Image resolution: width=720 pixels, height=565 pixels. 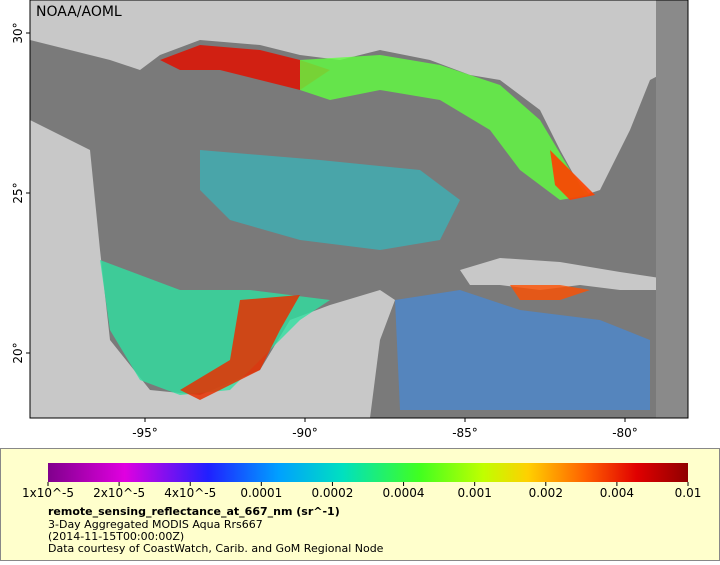 What do you see at coordinates (330, 200) in the screenshot?
I see `open-gulf` at bounding box center [330, 200].